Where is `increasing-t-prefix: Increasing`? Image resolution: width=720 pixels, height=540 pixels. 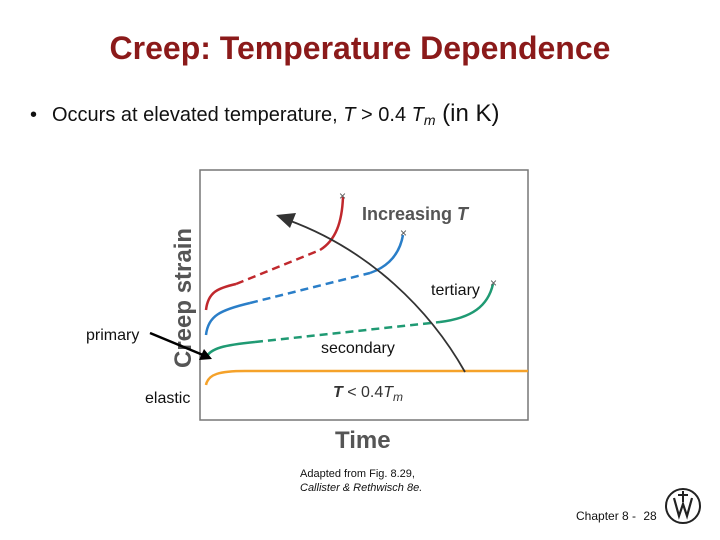 increasing-t-prefix: Increasing is located at coordinates (409, 214).